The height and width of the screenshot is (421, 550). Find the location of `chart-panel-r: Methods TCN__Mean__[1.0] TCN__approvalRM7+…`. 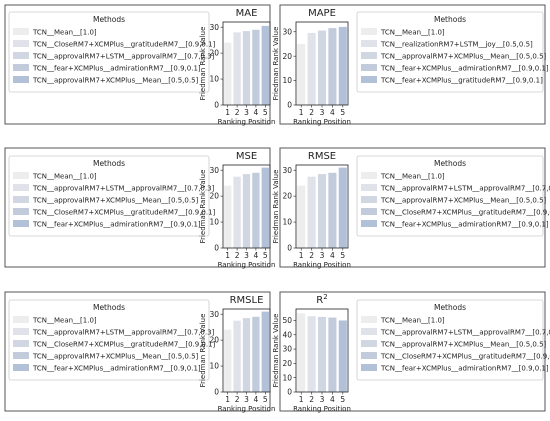

chart-panel-r: Methods TCN__Mean__[1.0] TCN__approvalRM7+… is located at coordinates (411, 352).